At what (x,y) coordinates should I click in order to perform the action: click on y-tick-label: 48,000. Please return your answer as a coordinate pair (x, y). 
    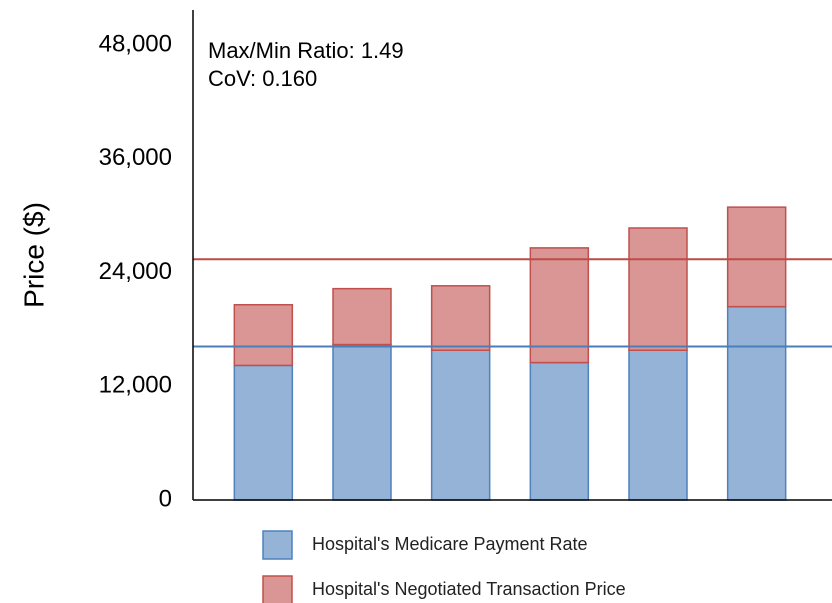
    Looking at the image, I should click on (135, 43).